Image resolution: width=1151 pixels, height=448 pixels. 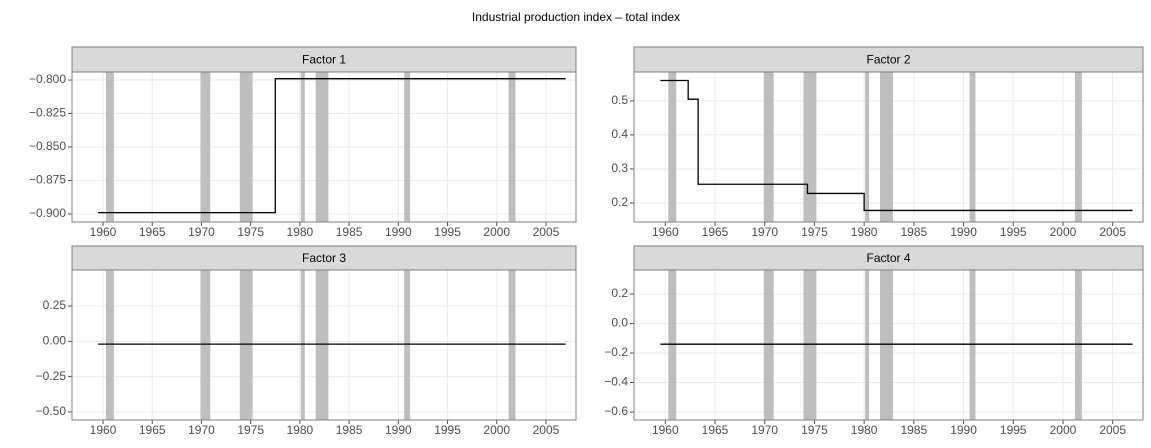 What do you see at coordinates (619, 168) in the screenshot?
I see `y-tick-label: 0.3` at bounding box center [619, 168].